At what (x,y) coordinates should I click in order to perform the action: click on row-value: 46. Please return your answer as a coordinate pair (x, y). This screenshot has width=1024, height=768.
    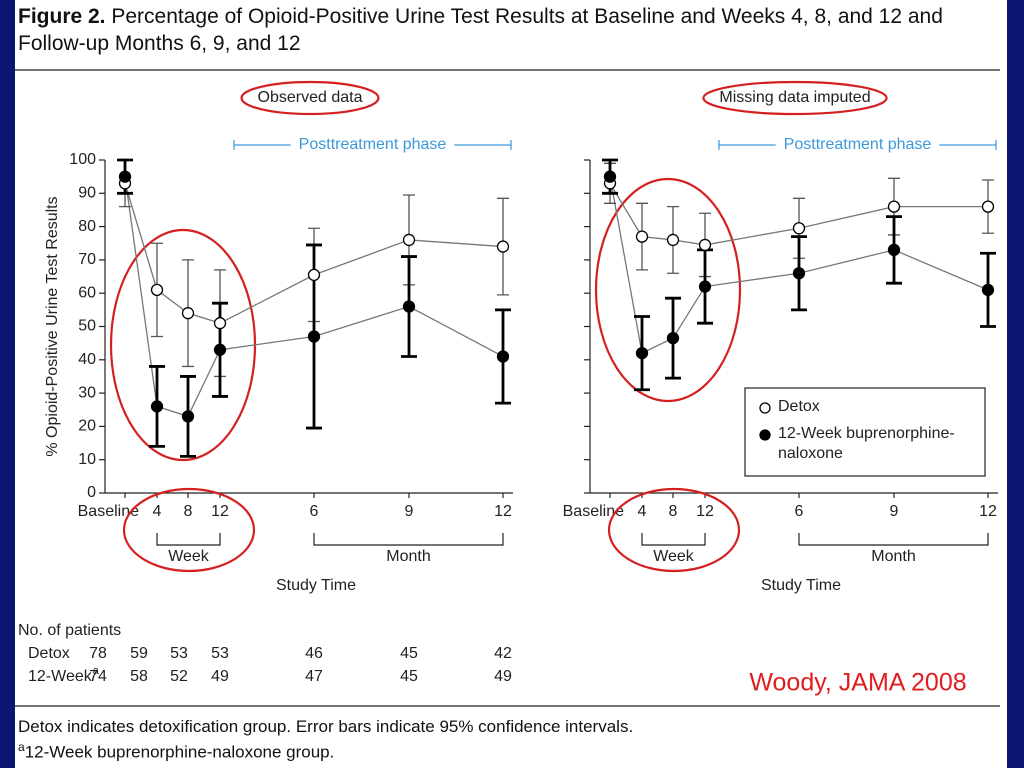
    Looking at the image, I should click on (314, 653).